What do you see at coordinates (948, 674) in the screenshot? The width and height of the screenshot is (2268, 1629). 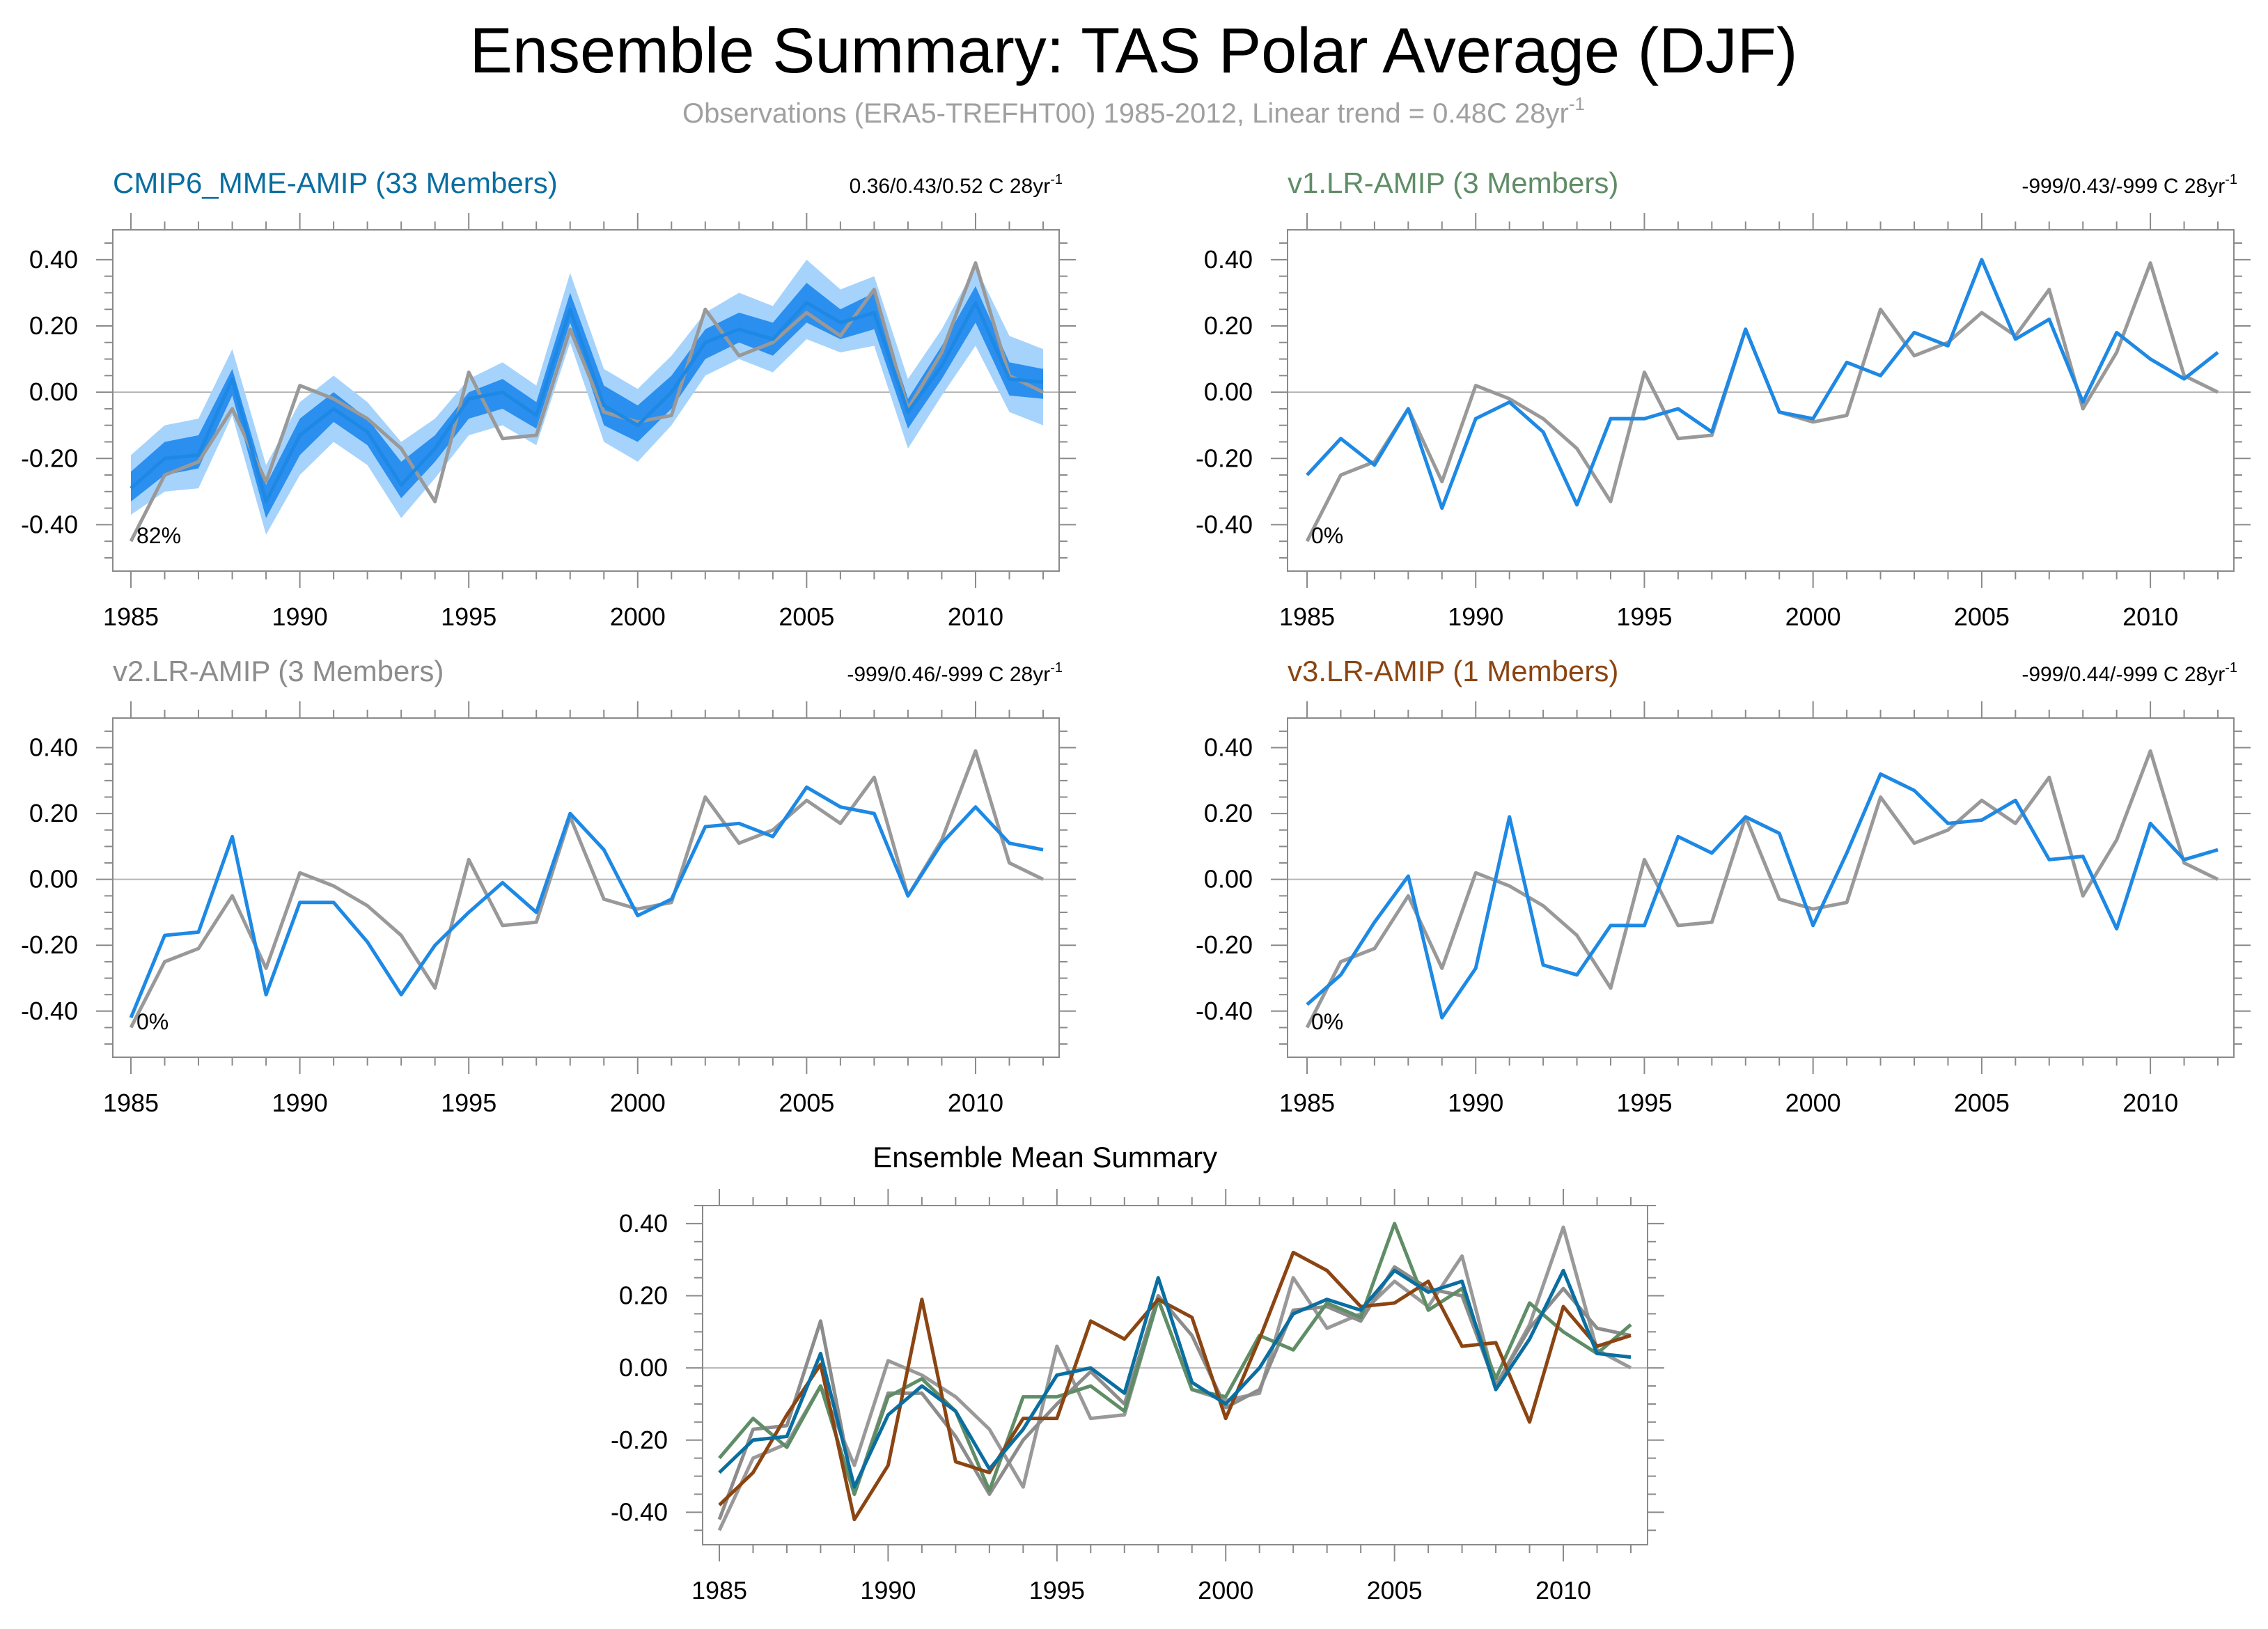 I see `trend-text: -999/0.46/-999 C 28yr` at bounding box center [948, 674].